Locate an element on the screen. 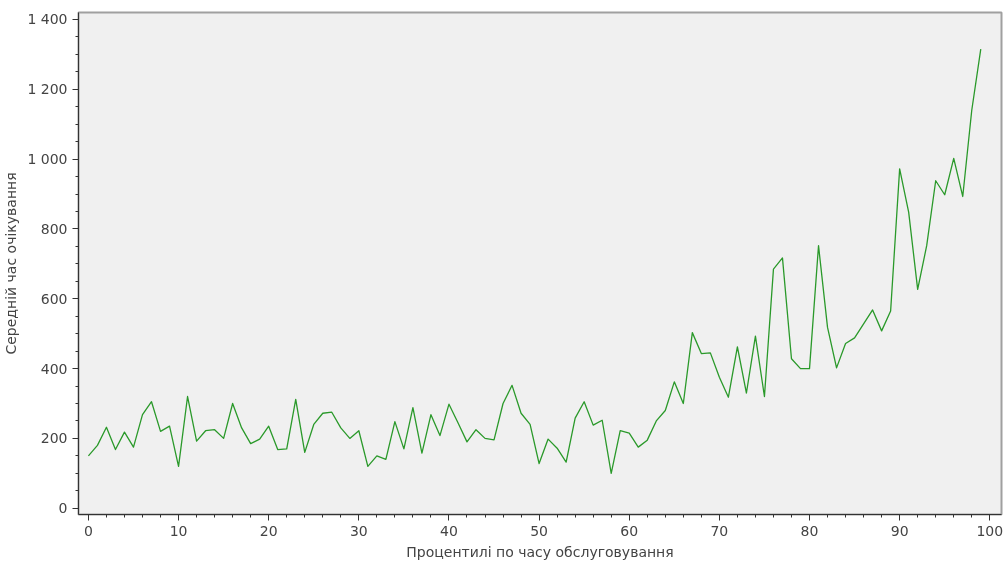  x-tick-label: 30 is located at coordinates (358, 530).